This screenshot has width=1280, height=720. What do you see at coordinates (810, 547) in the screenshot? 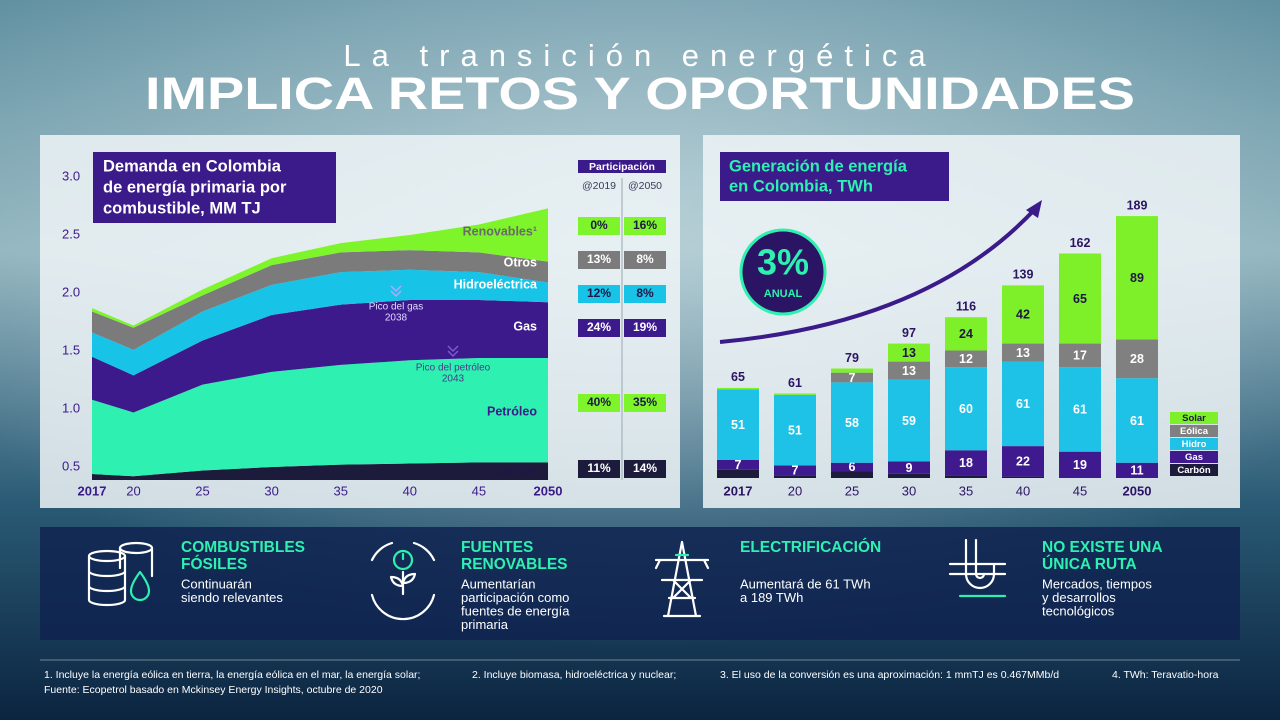
I see `card-title: ELECTRIFICACIÓN` at bounding box center [810, 547].